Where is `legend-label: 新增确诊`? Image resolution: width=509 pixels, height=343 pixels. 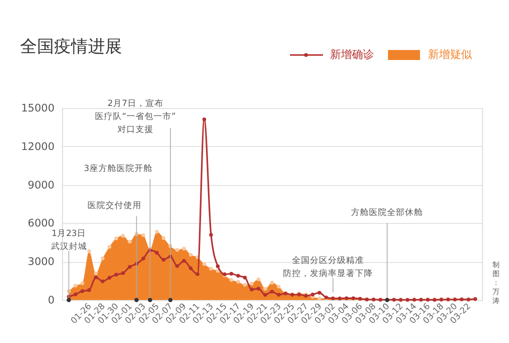
legend-label: 新增确诊 is located at coordinates (352, 54).